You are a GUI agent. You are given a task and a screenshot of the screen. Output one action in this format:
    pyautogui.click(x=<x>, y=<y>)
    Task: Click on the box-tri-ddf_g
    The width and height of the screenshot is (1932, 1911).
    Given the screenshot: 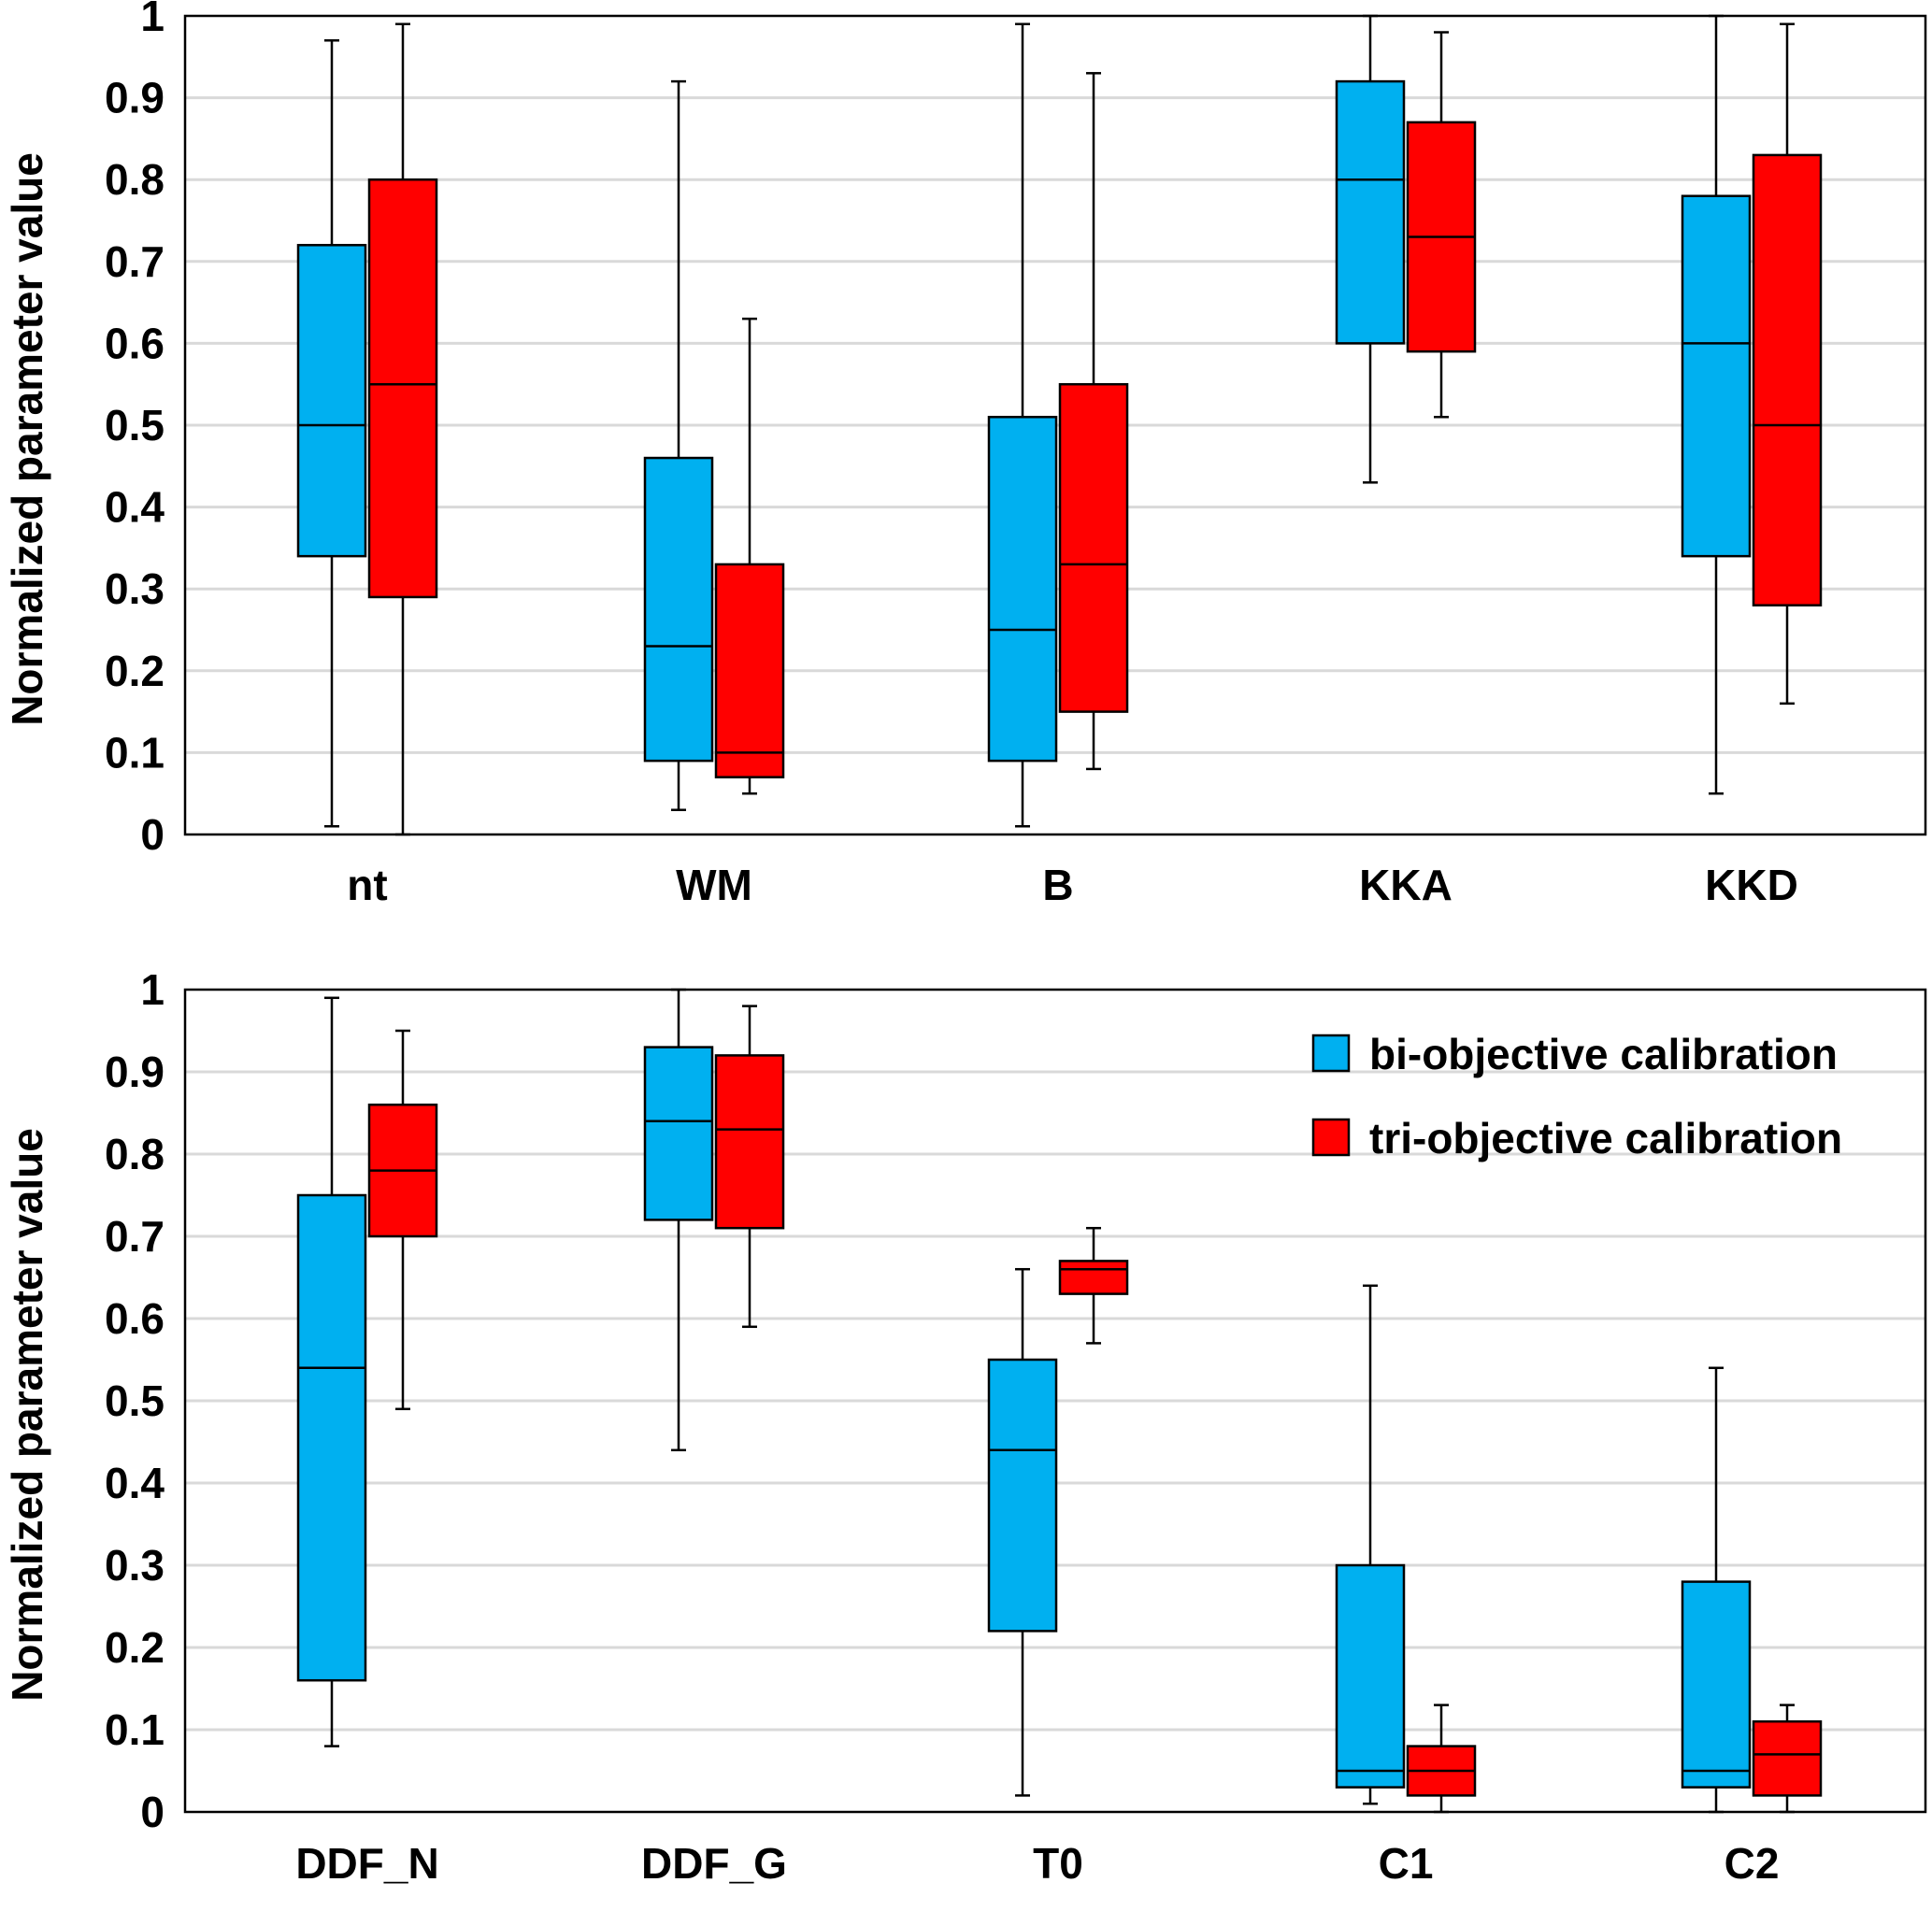 What is the action you would take?
    pyautogui.click(x=749, y=1167)
    